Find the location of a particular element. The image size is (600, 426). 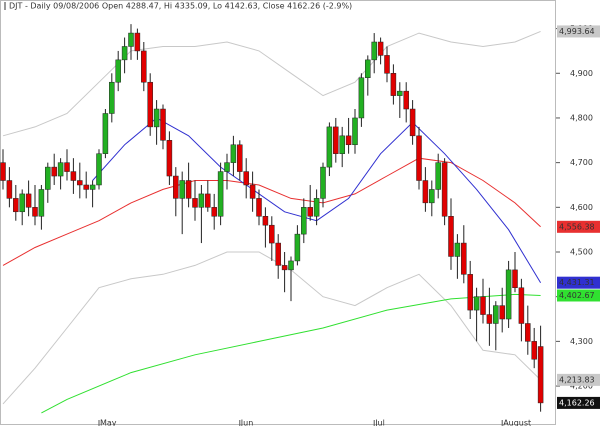

x-tick-label: May is located at coordinates (108, 422).